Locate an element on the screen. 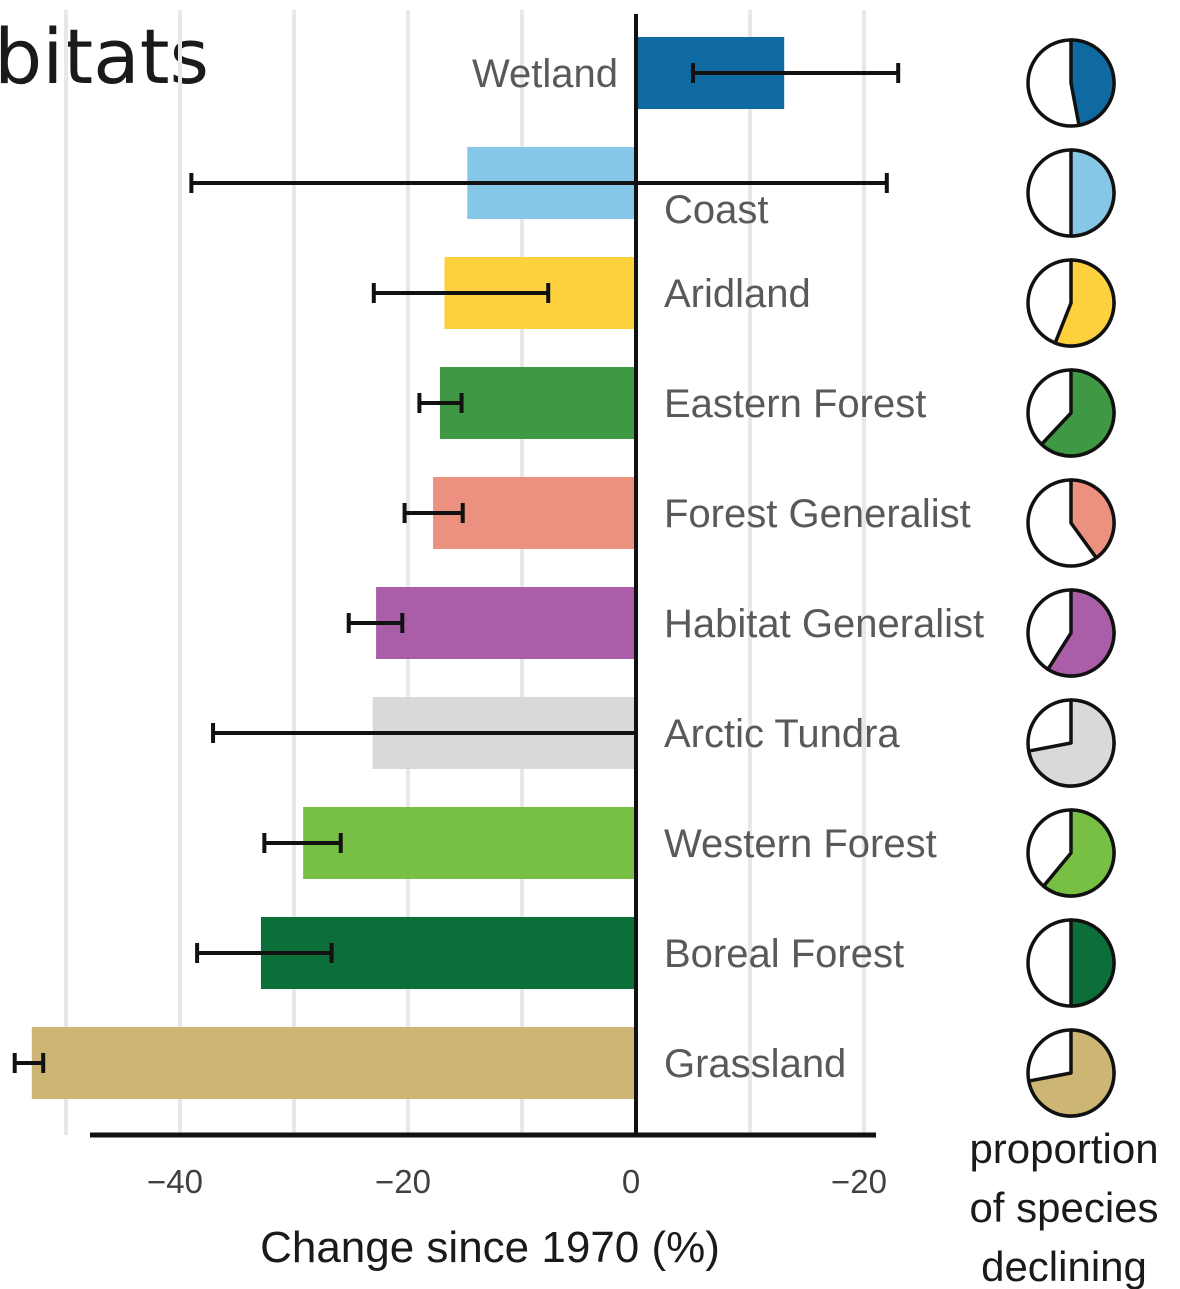 This screenshot has width=1180, height=1289. category-label: Eastern Forest is located at coordinates (795, 404).